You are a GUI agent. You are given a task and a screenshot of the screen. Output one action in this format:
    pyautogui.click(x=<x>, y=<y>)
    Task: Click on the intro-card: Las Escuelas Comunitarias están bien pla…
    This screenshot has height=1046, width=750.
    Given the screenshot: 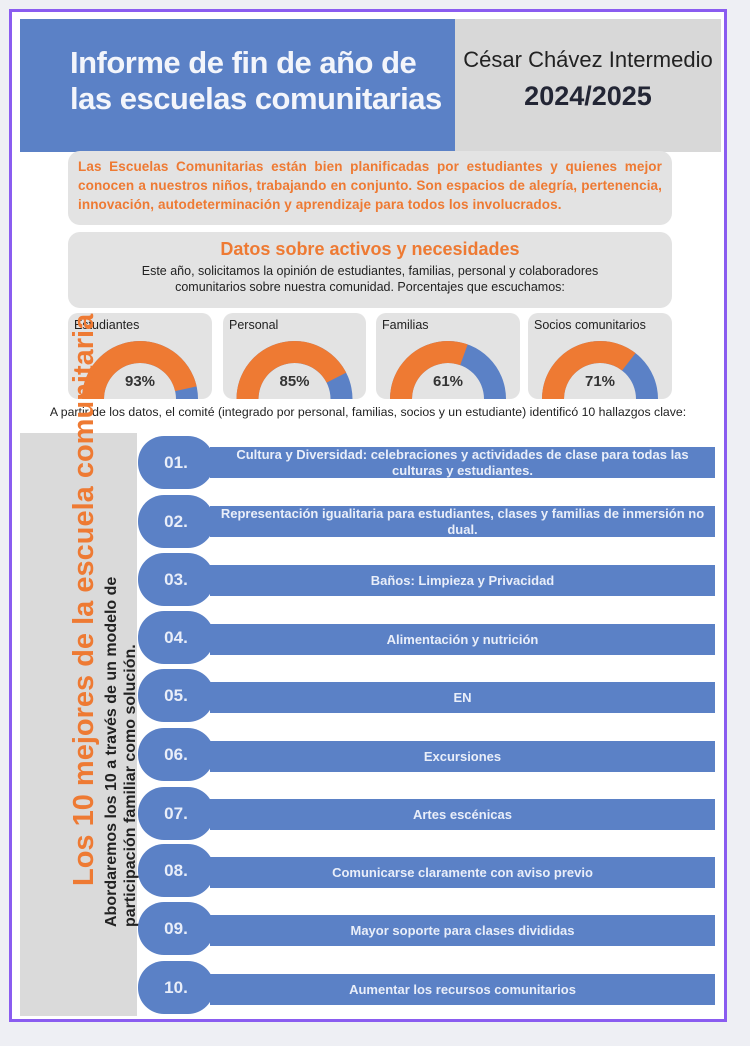 What is the action you would take?
    pyautogui.click(x=370, y=188)
    